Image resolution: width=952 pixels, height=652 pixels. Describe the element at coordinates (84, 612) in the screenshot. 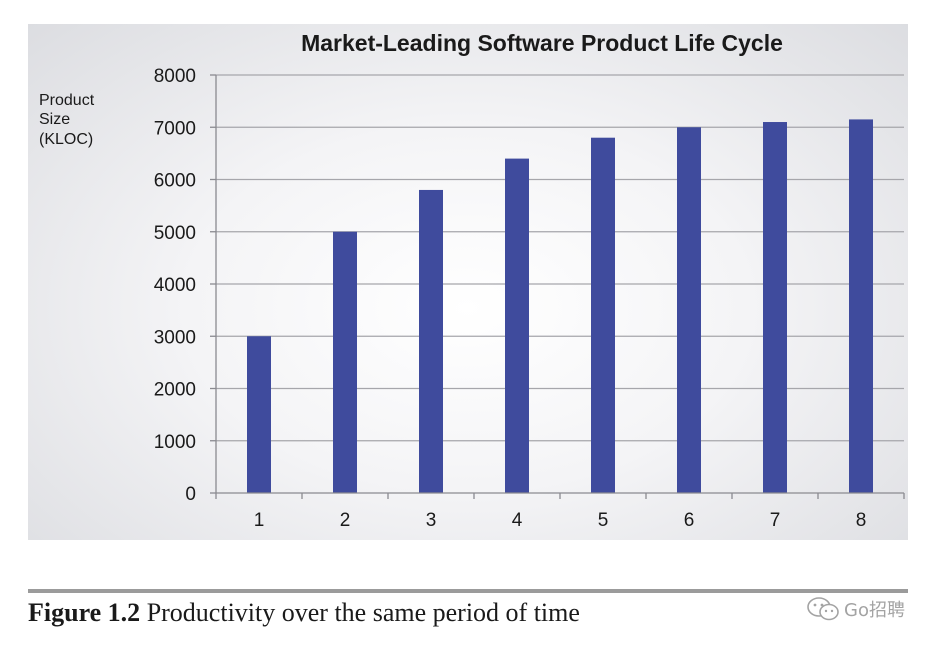

I see `figure-label: Figure 1.2` at that location.